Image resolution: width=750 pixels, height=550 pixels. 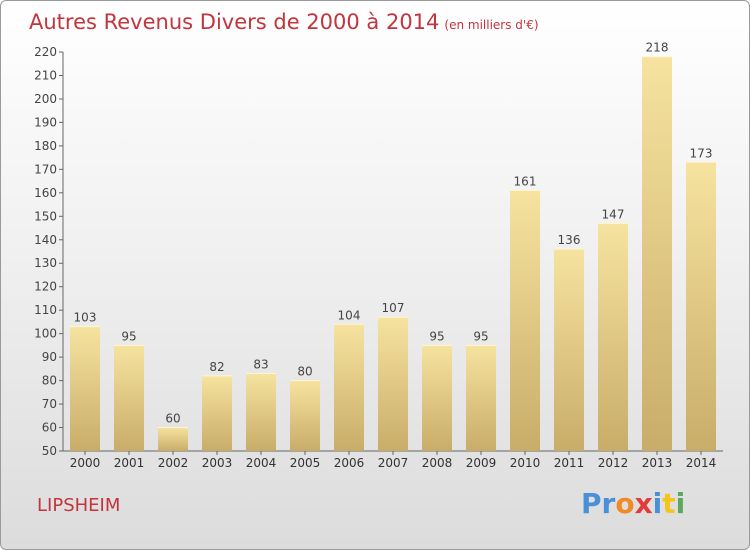 I want to click on x-tick-label: 2012, so click(x=613, y=463).